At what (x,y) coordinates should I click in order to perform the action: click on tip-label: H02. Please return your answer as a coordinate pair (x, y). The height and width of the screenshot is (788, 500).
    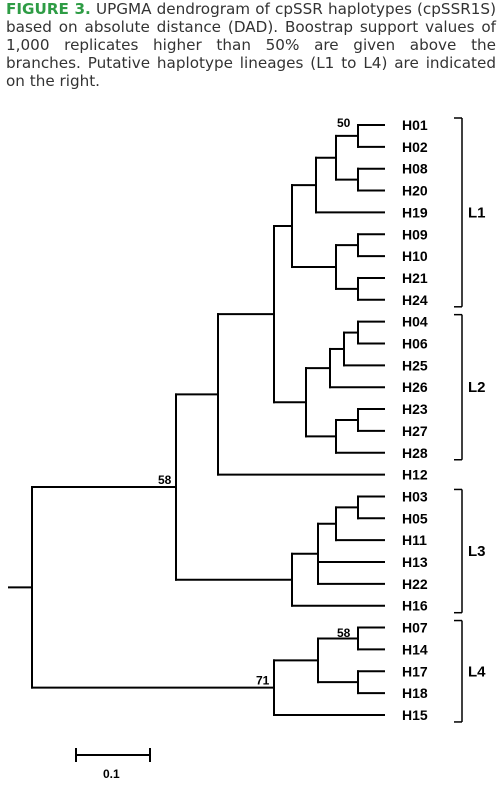
    Looking at the image, I should click on (415, 147).